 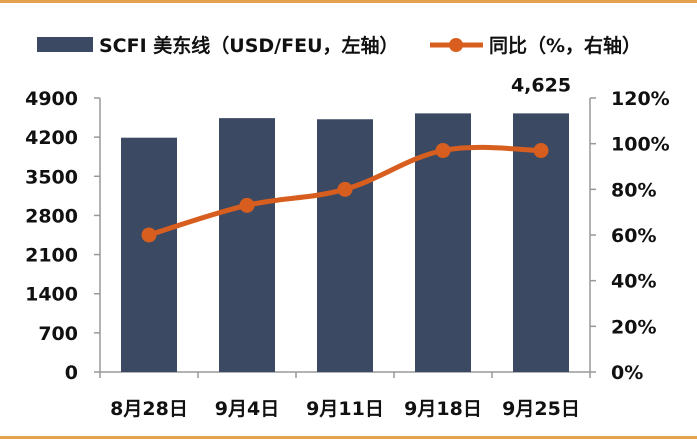 What do you see at coordinates (640, 145) in the screenshot?
I see `y-right-tick-label: 100%` at bounding box center [640, 145].